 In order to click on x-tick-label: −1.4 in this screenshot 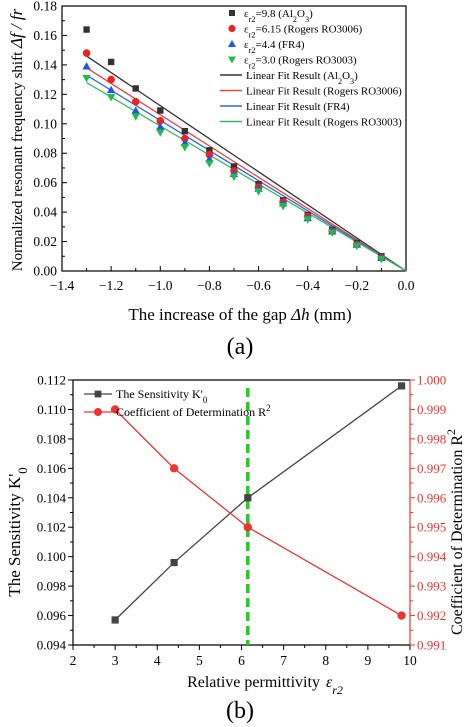, I will do `click(62, 285)`.